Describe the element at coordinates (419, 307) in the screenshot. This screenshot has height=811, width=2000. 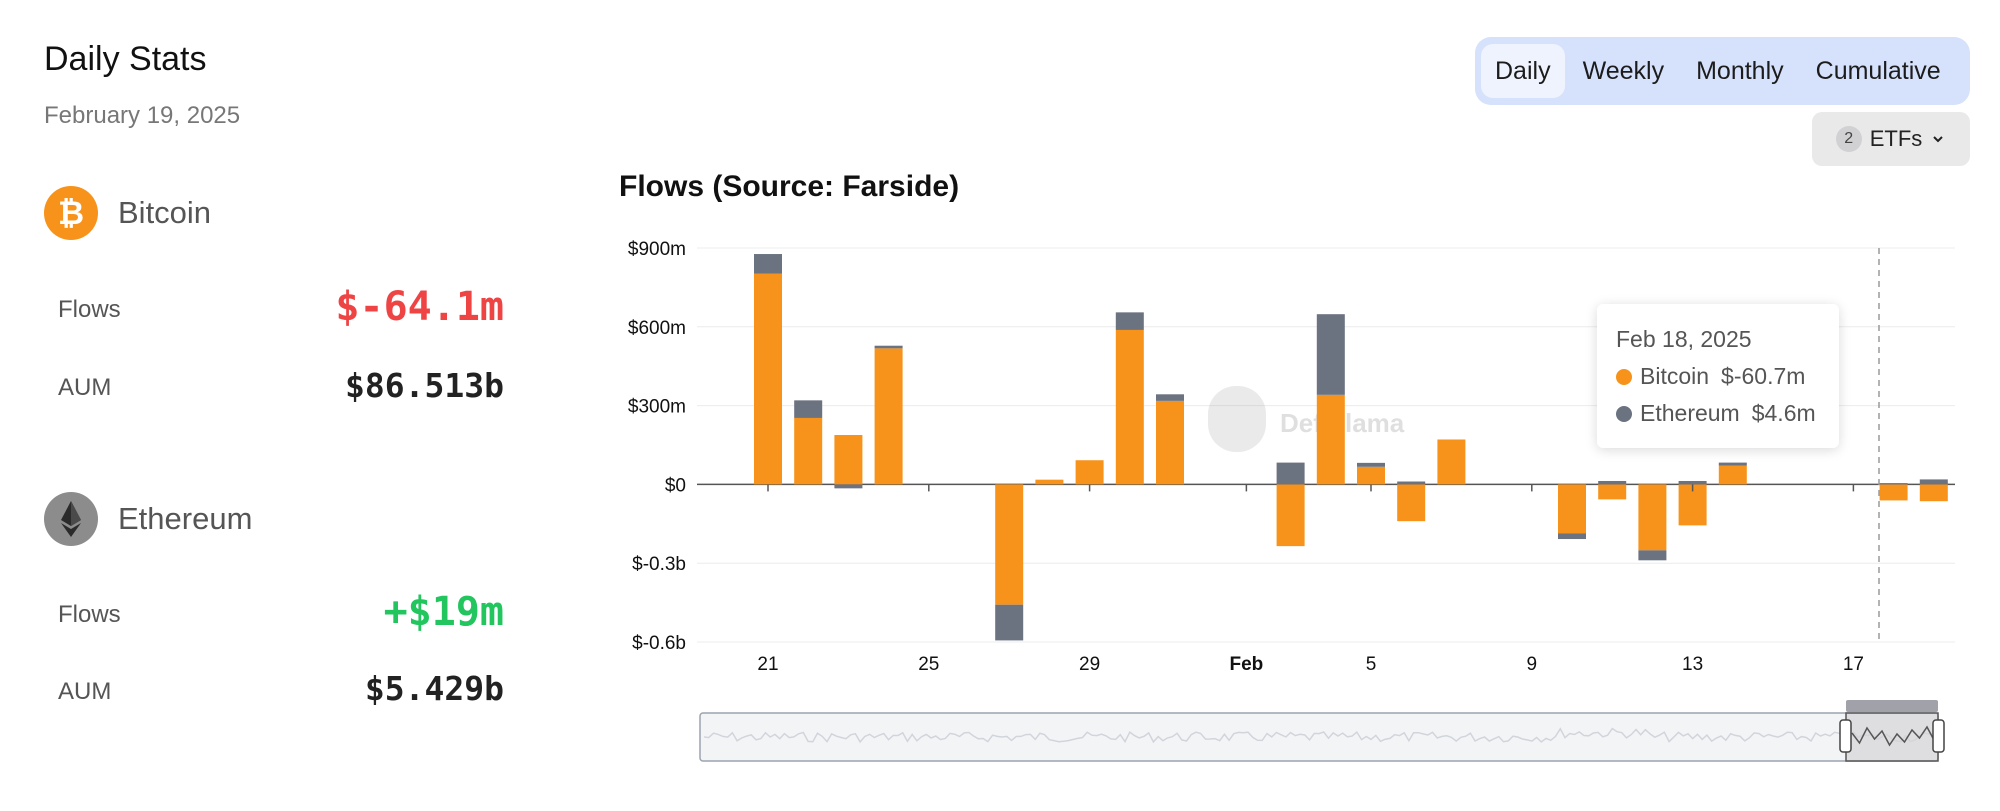
I see `bitcoin-flows-value: $-64.1m` at that location.